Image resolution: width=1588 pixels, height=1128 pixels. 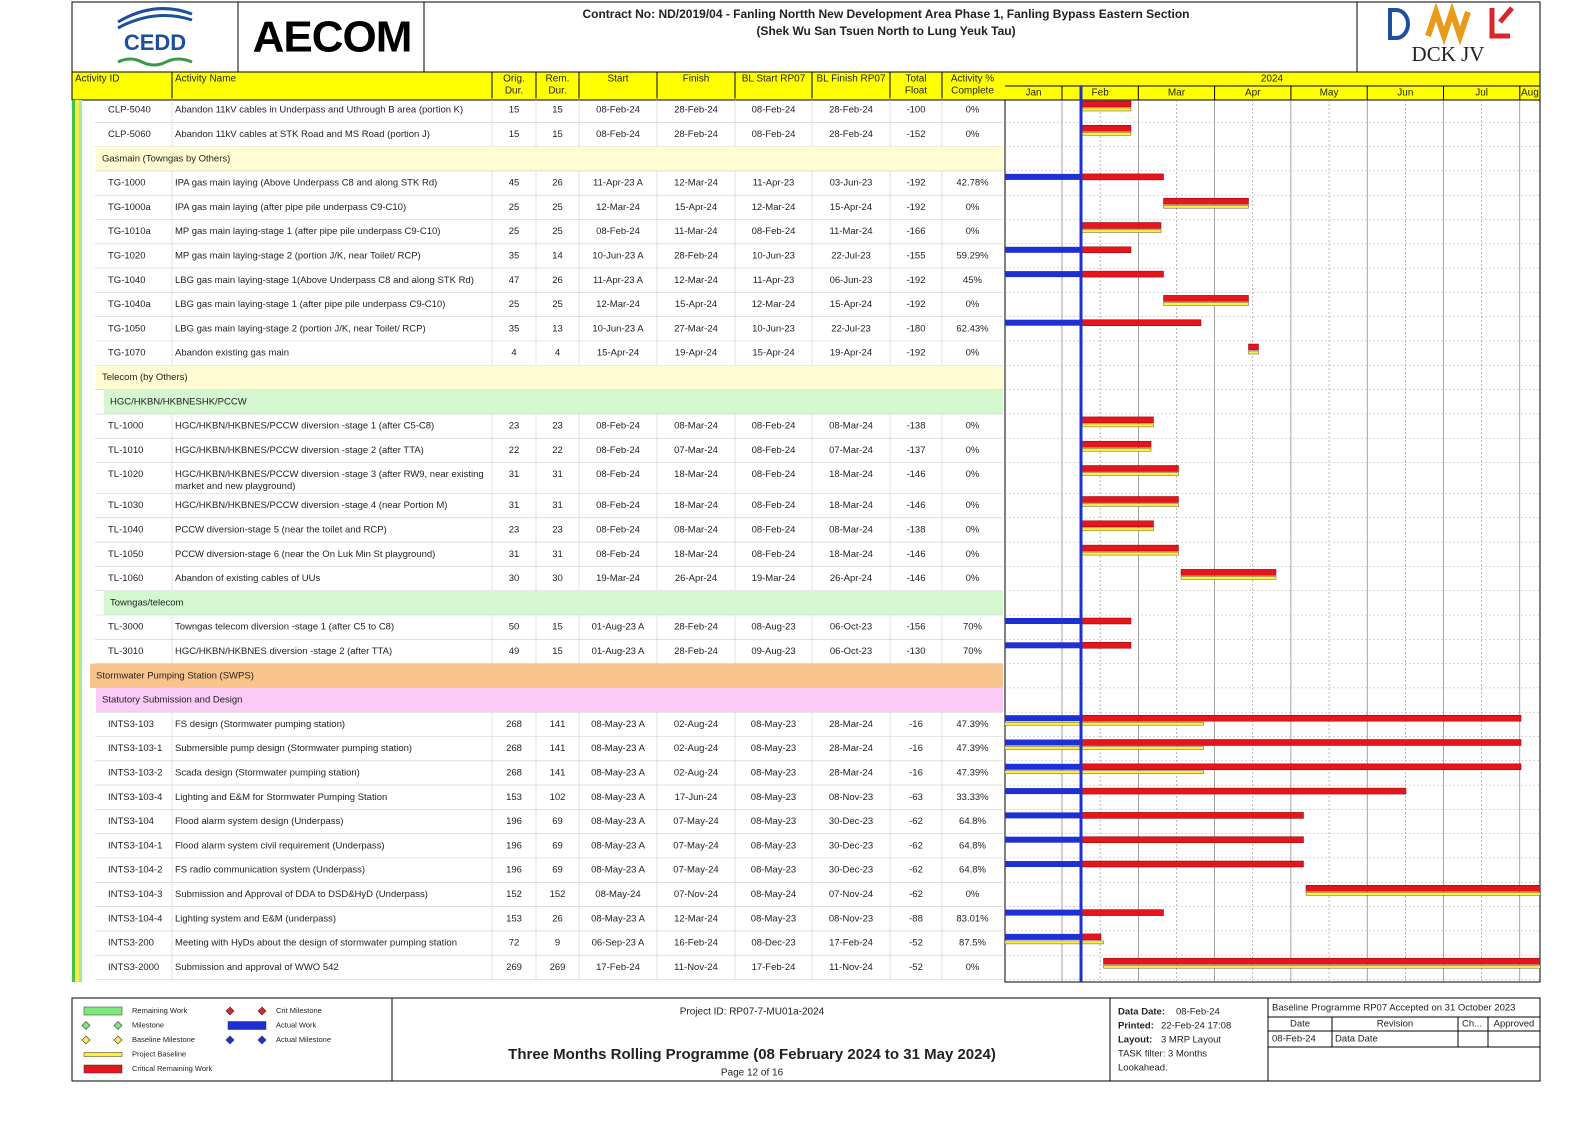 What do you see at coordinates (916, 91) in the screenshot?
I see `column-header-label: Float` at bounding box center [916, 91].